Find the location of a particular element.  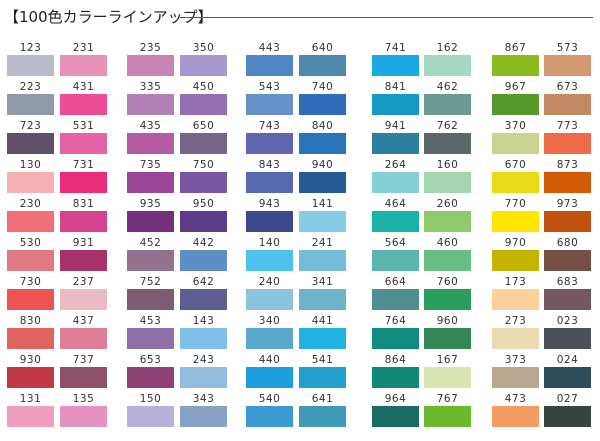

color-swatch-item: 930 is located at coordinates (30, 373).